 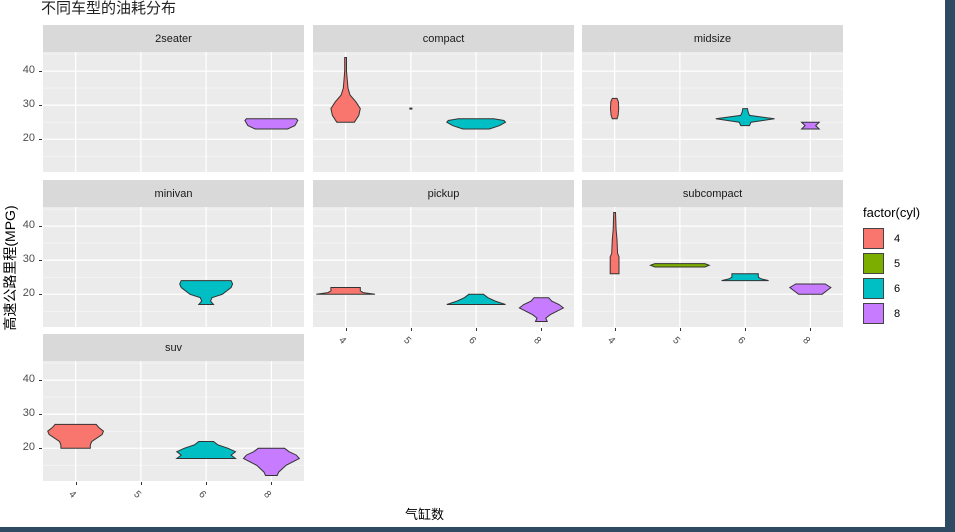 What do you see at coordinates (476, 124) in the screenshot?
I see `violin-compact-cyl6` at bounding box center [476, 124].